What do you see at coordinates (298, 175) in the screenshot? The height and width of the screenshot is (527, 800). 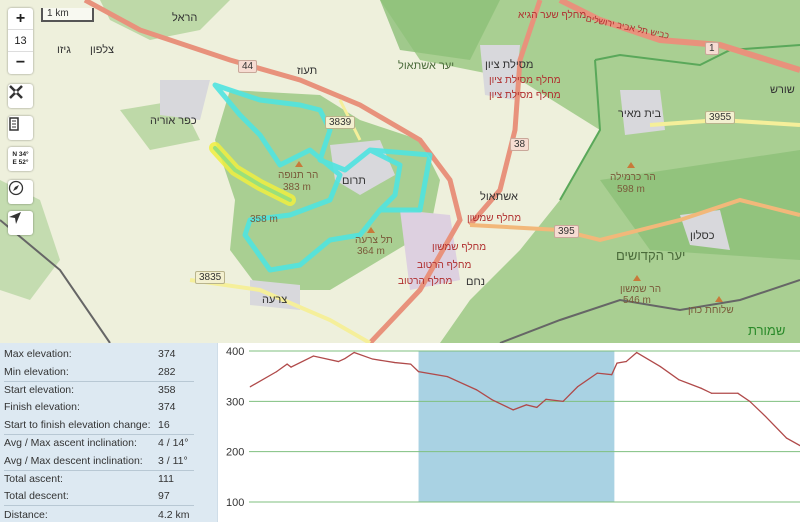 I see `peak-name: הר תנופה` at bounding box center [298, 175].